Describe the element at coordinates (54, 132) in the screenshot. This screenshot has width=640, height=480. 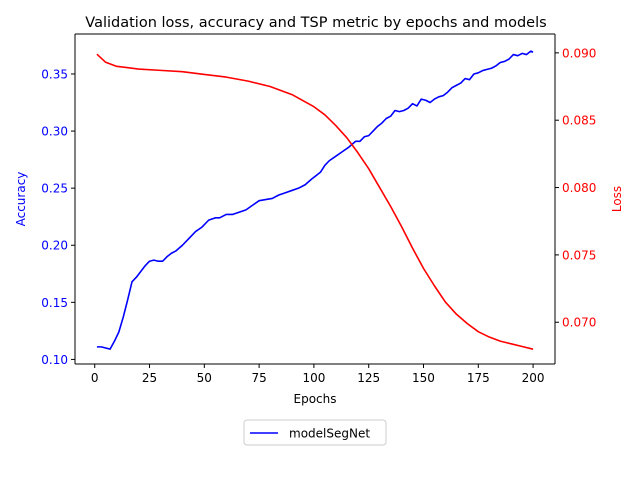
I see `y-left-tick-label: 0.30` at that location.